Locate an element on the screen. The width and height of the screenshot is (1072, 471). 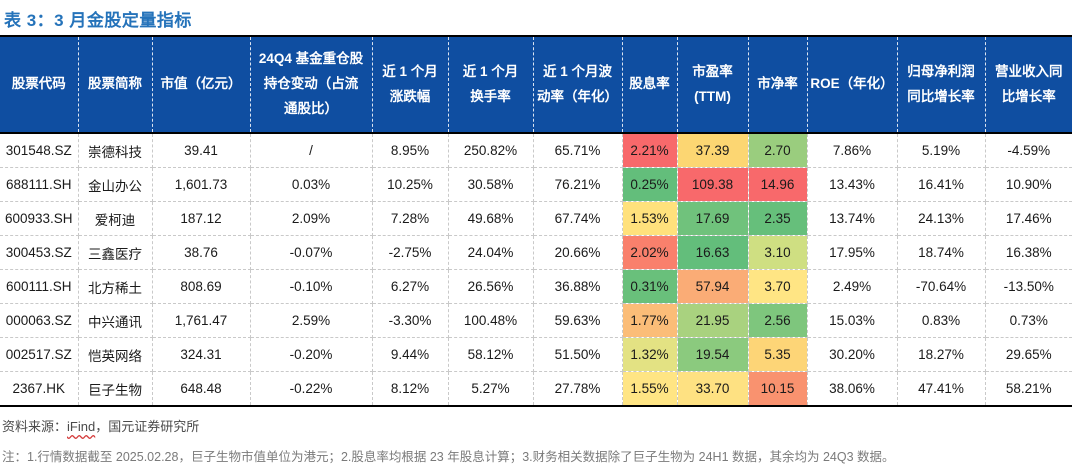
table-cell: 67.74% is located at coordinates (578, 218).